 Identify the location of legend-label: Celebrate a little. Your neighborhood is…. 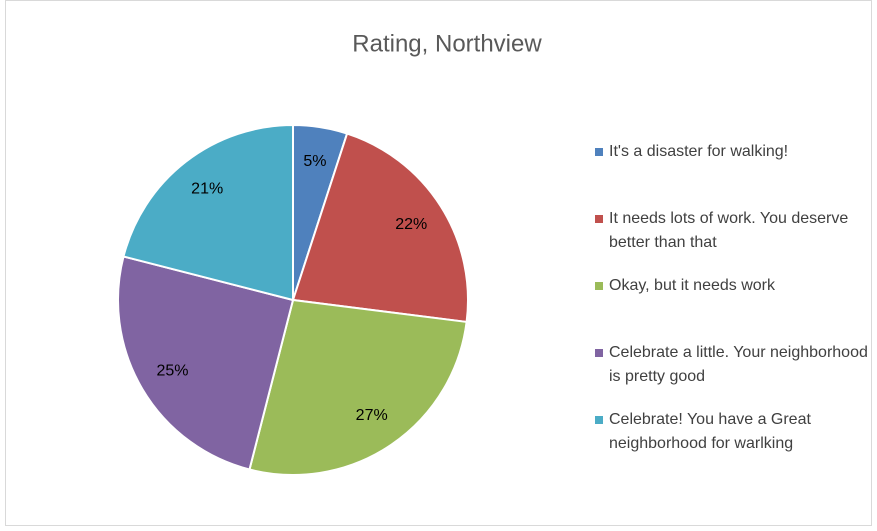
(738, 364).